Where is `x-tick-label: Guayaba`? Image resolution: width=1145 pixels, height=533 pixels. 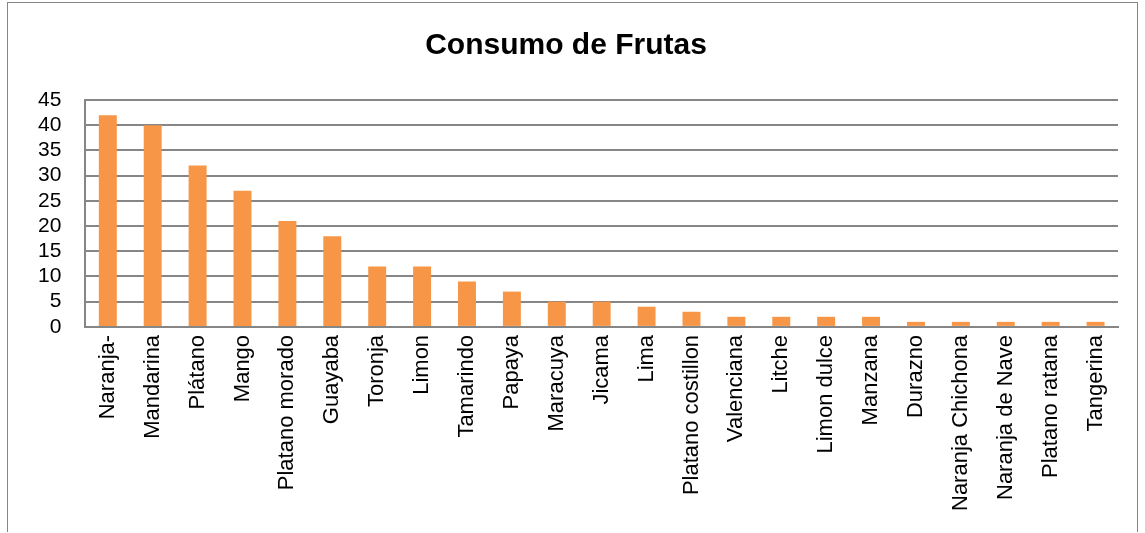
x-tick-label: Guayaba is located at coordinates (331, 379).